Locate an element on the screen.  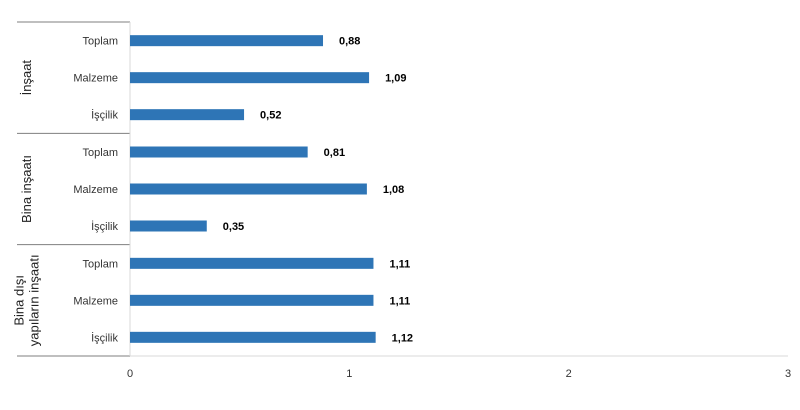
group-label: Bina inşaatı is located at coordinates (26, 189).